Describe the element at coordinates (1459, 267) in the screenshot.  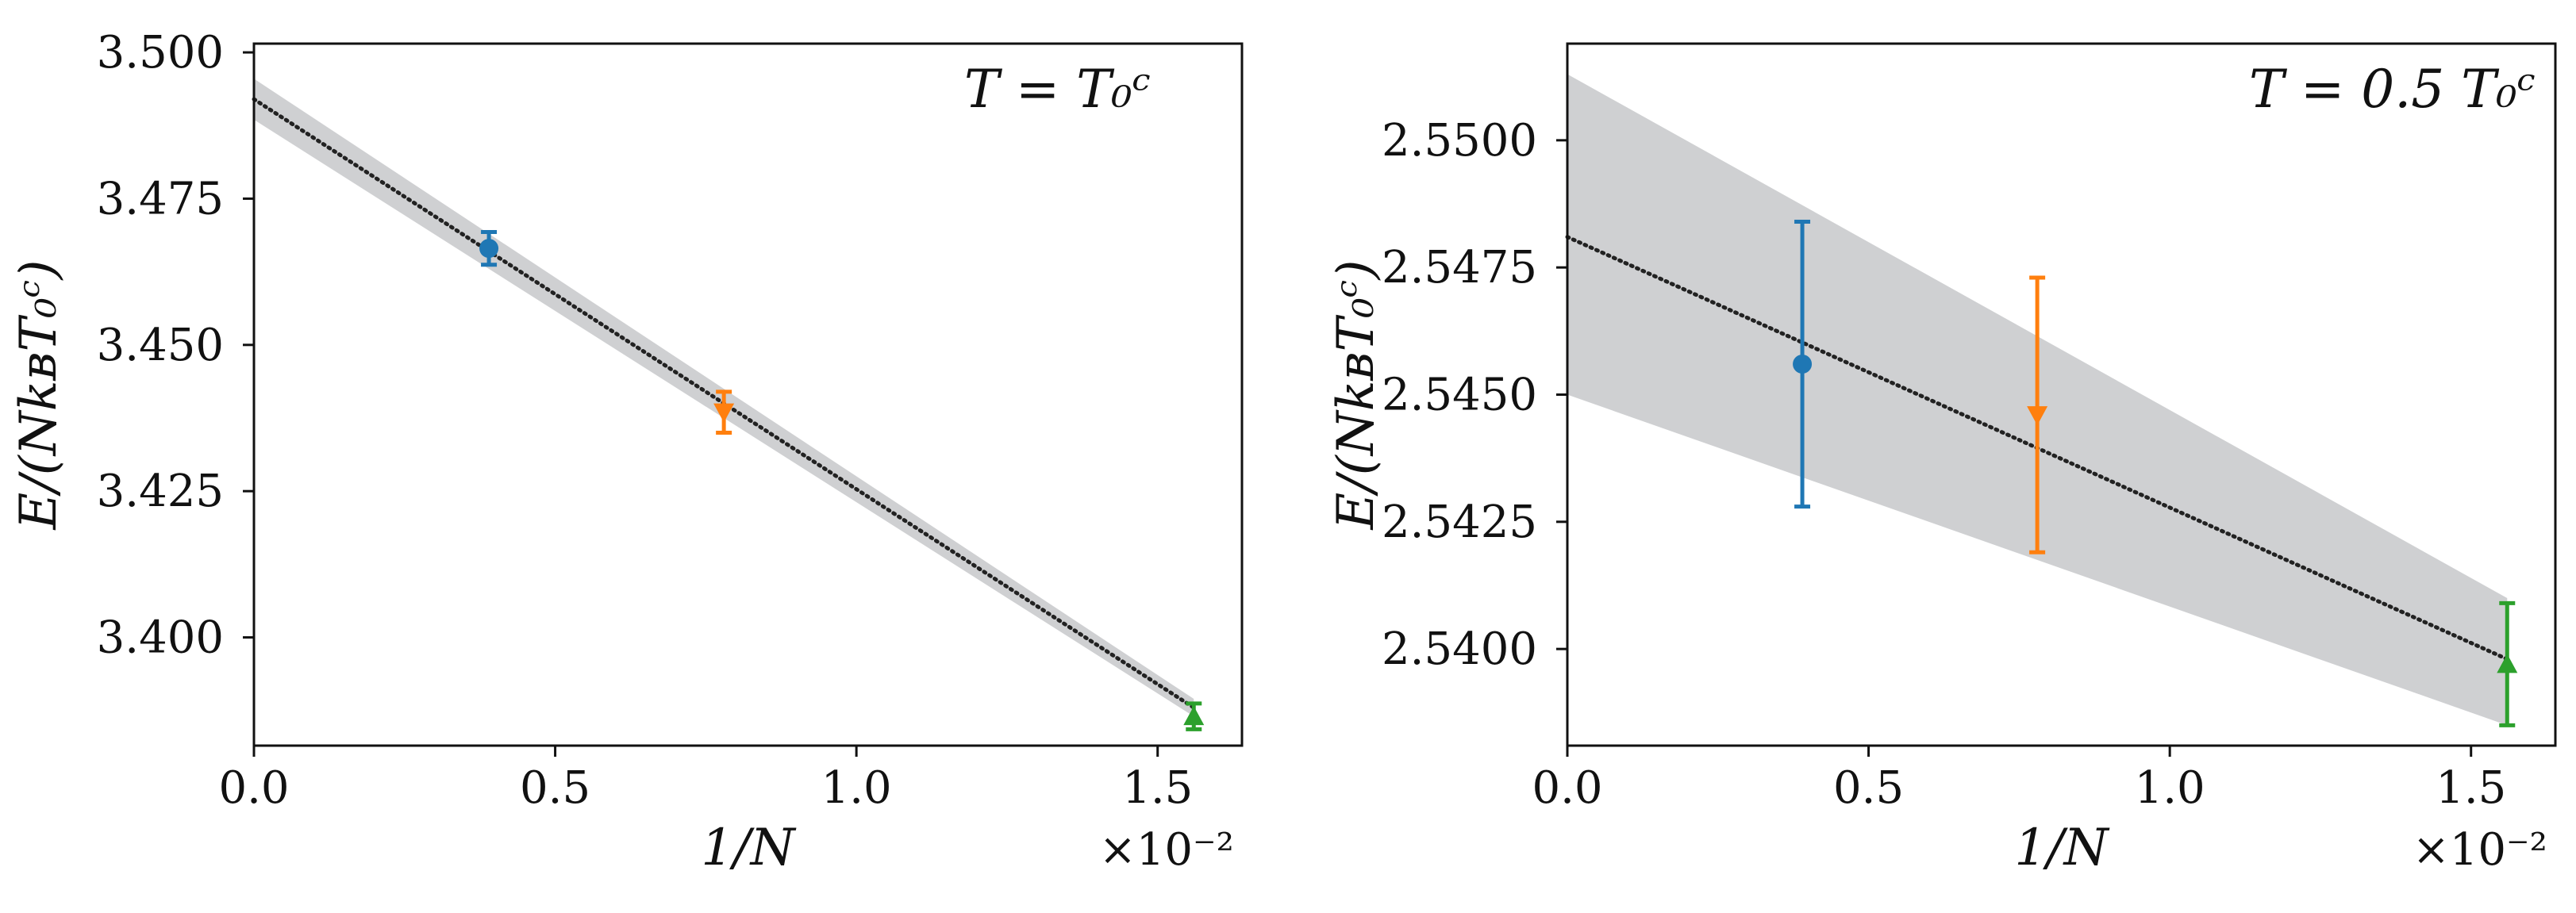
I see `right-y-tick-label-3: 2.5475` at that location.